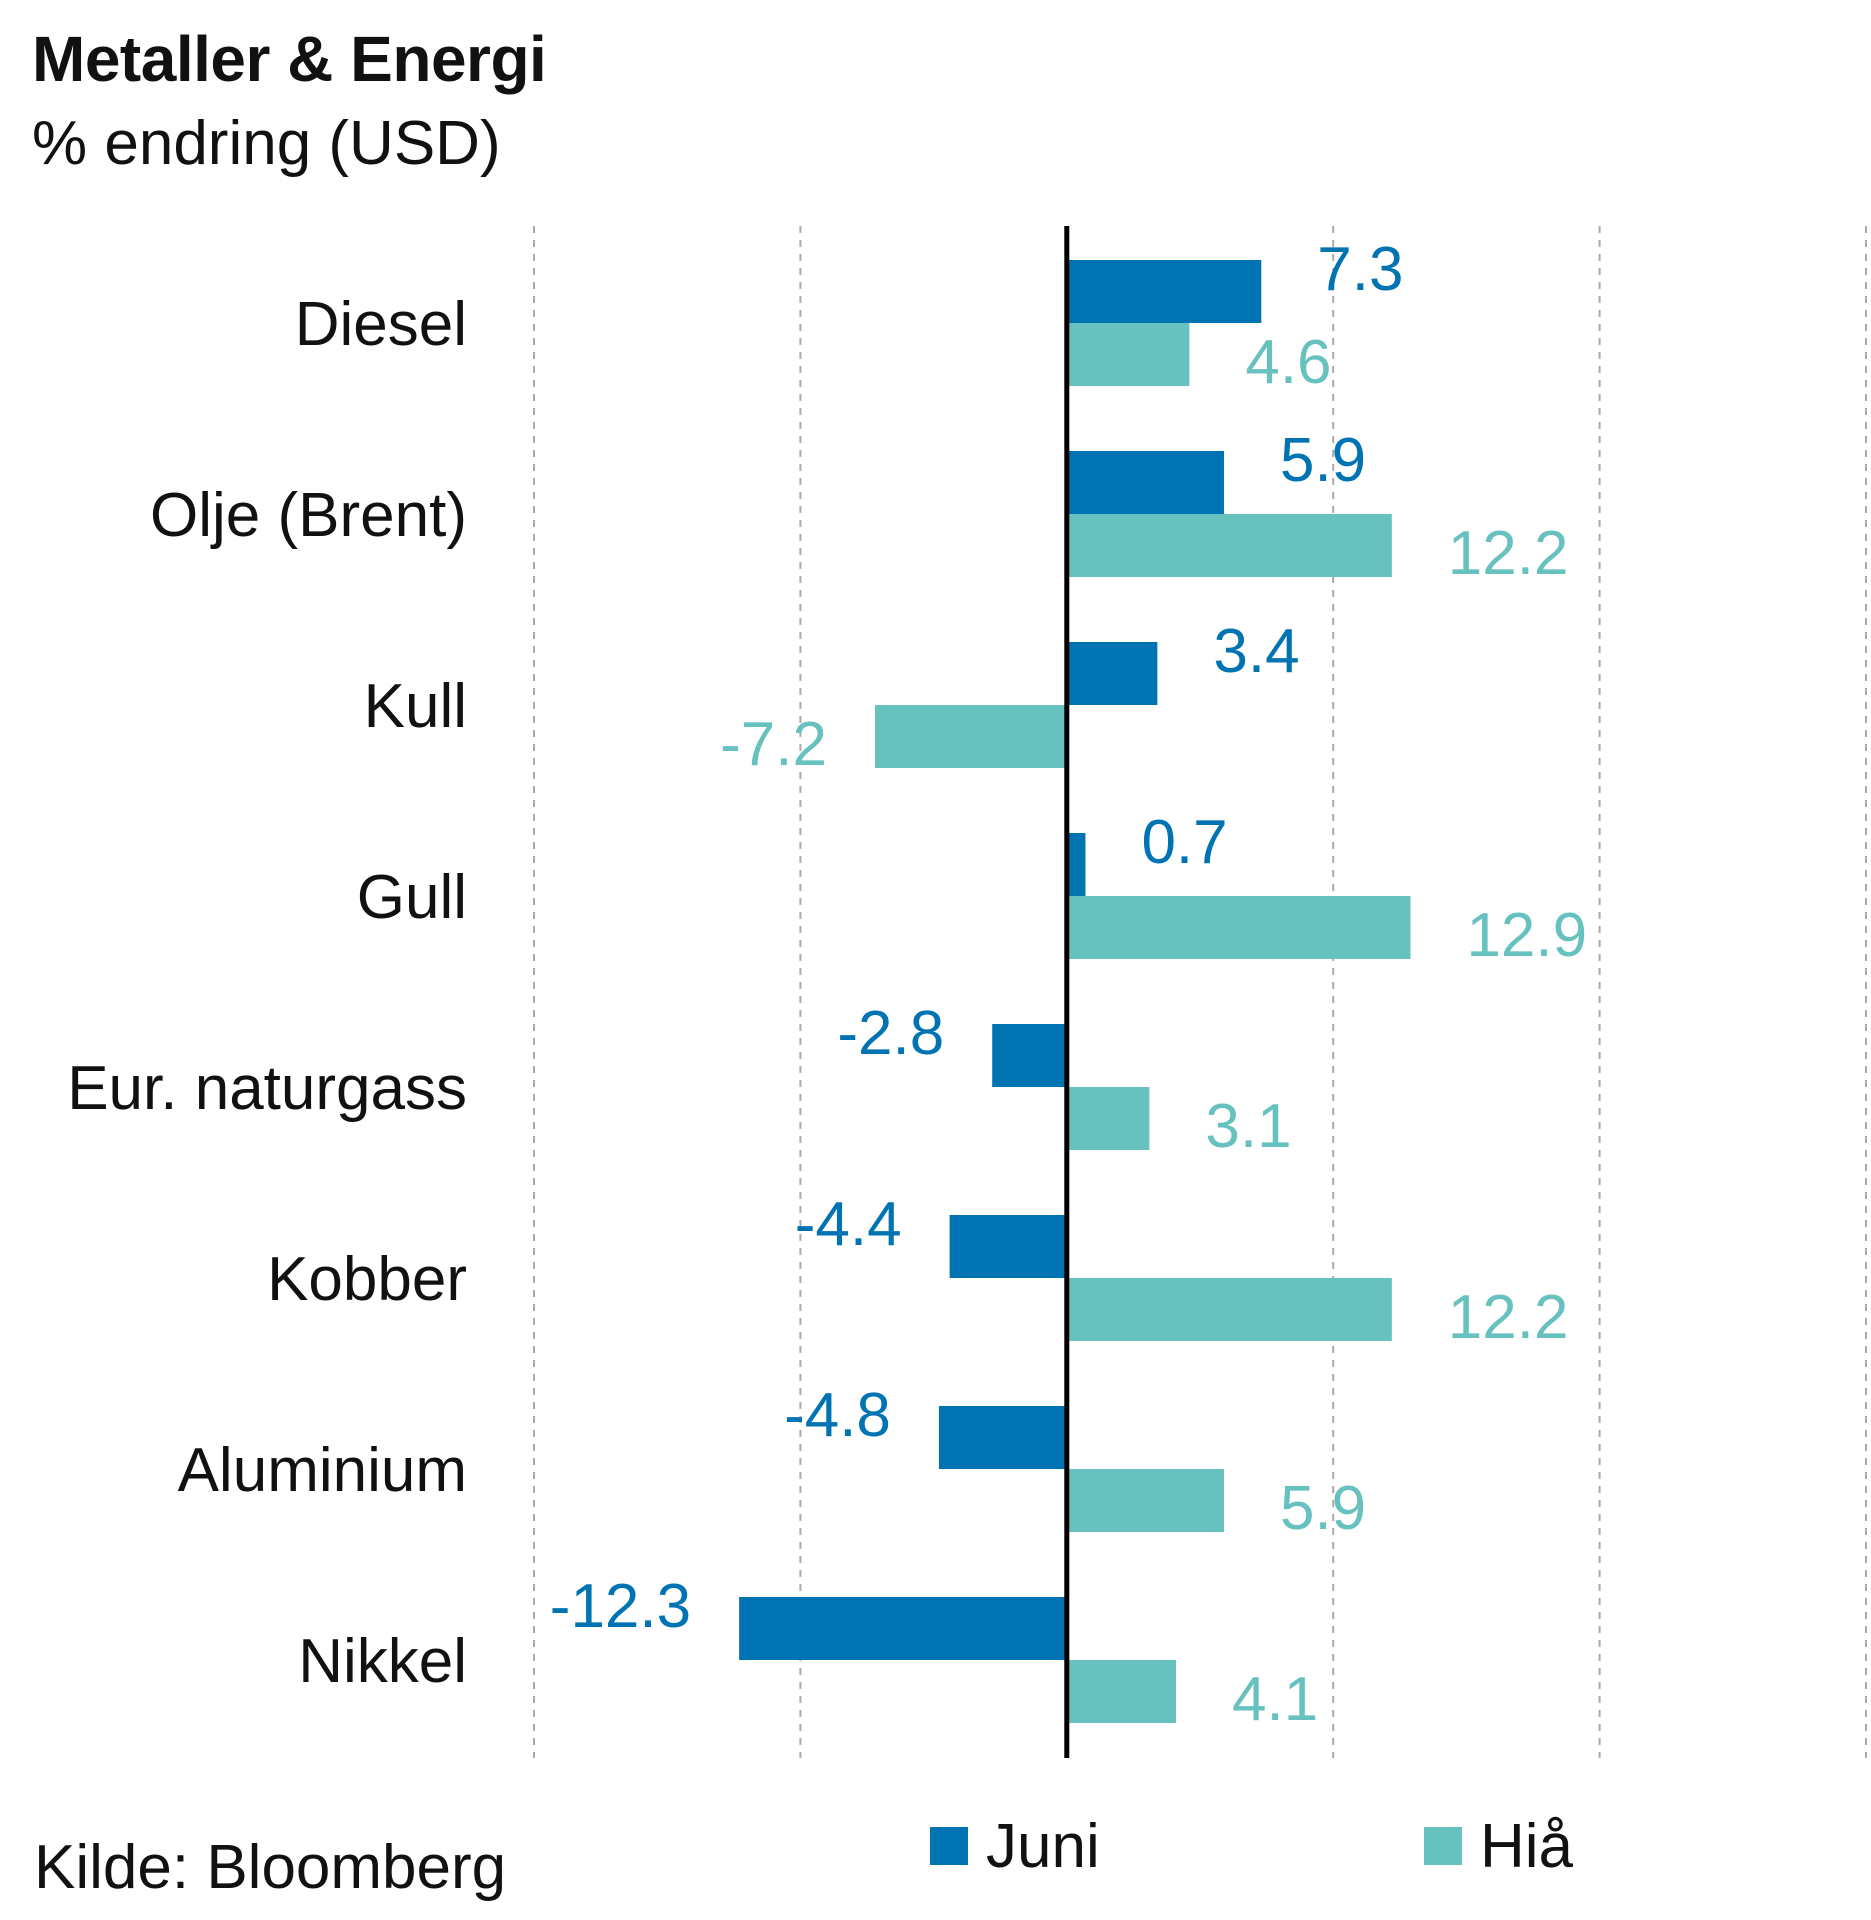  Describe the element at coordinates (1323, 1508) in the screenshot. I see `data-label-hia: 5.9` at that location.